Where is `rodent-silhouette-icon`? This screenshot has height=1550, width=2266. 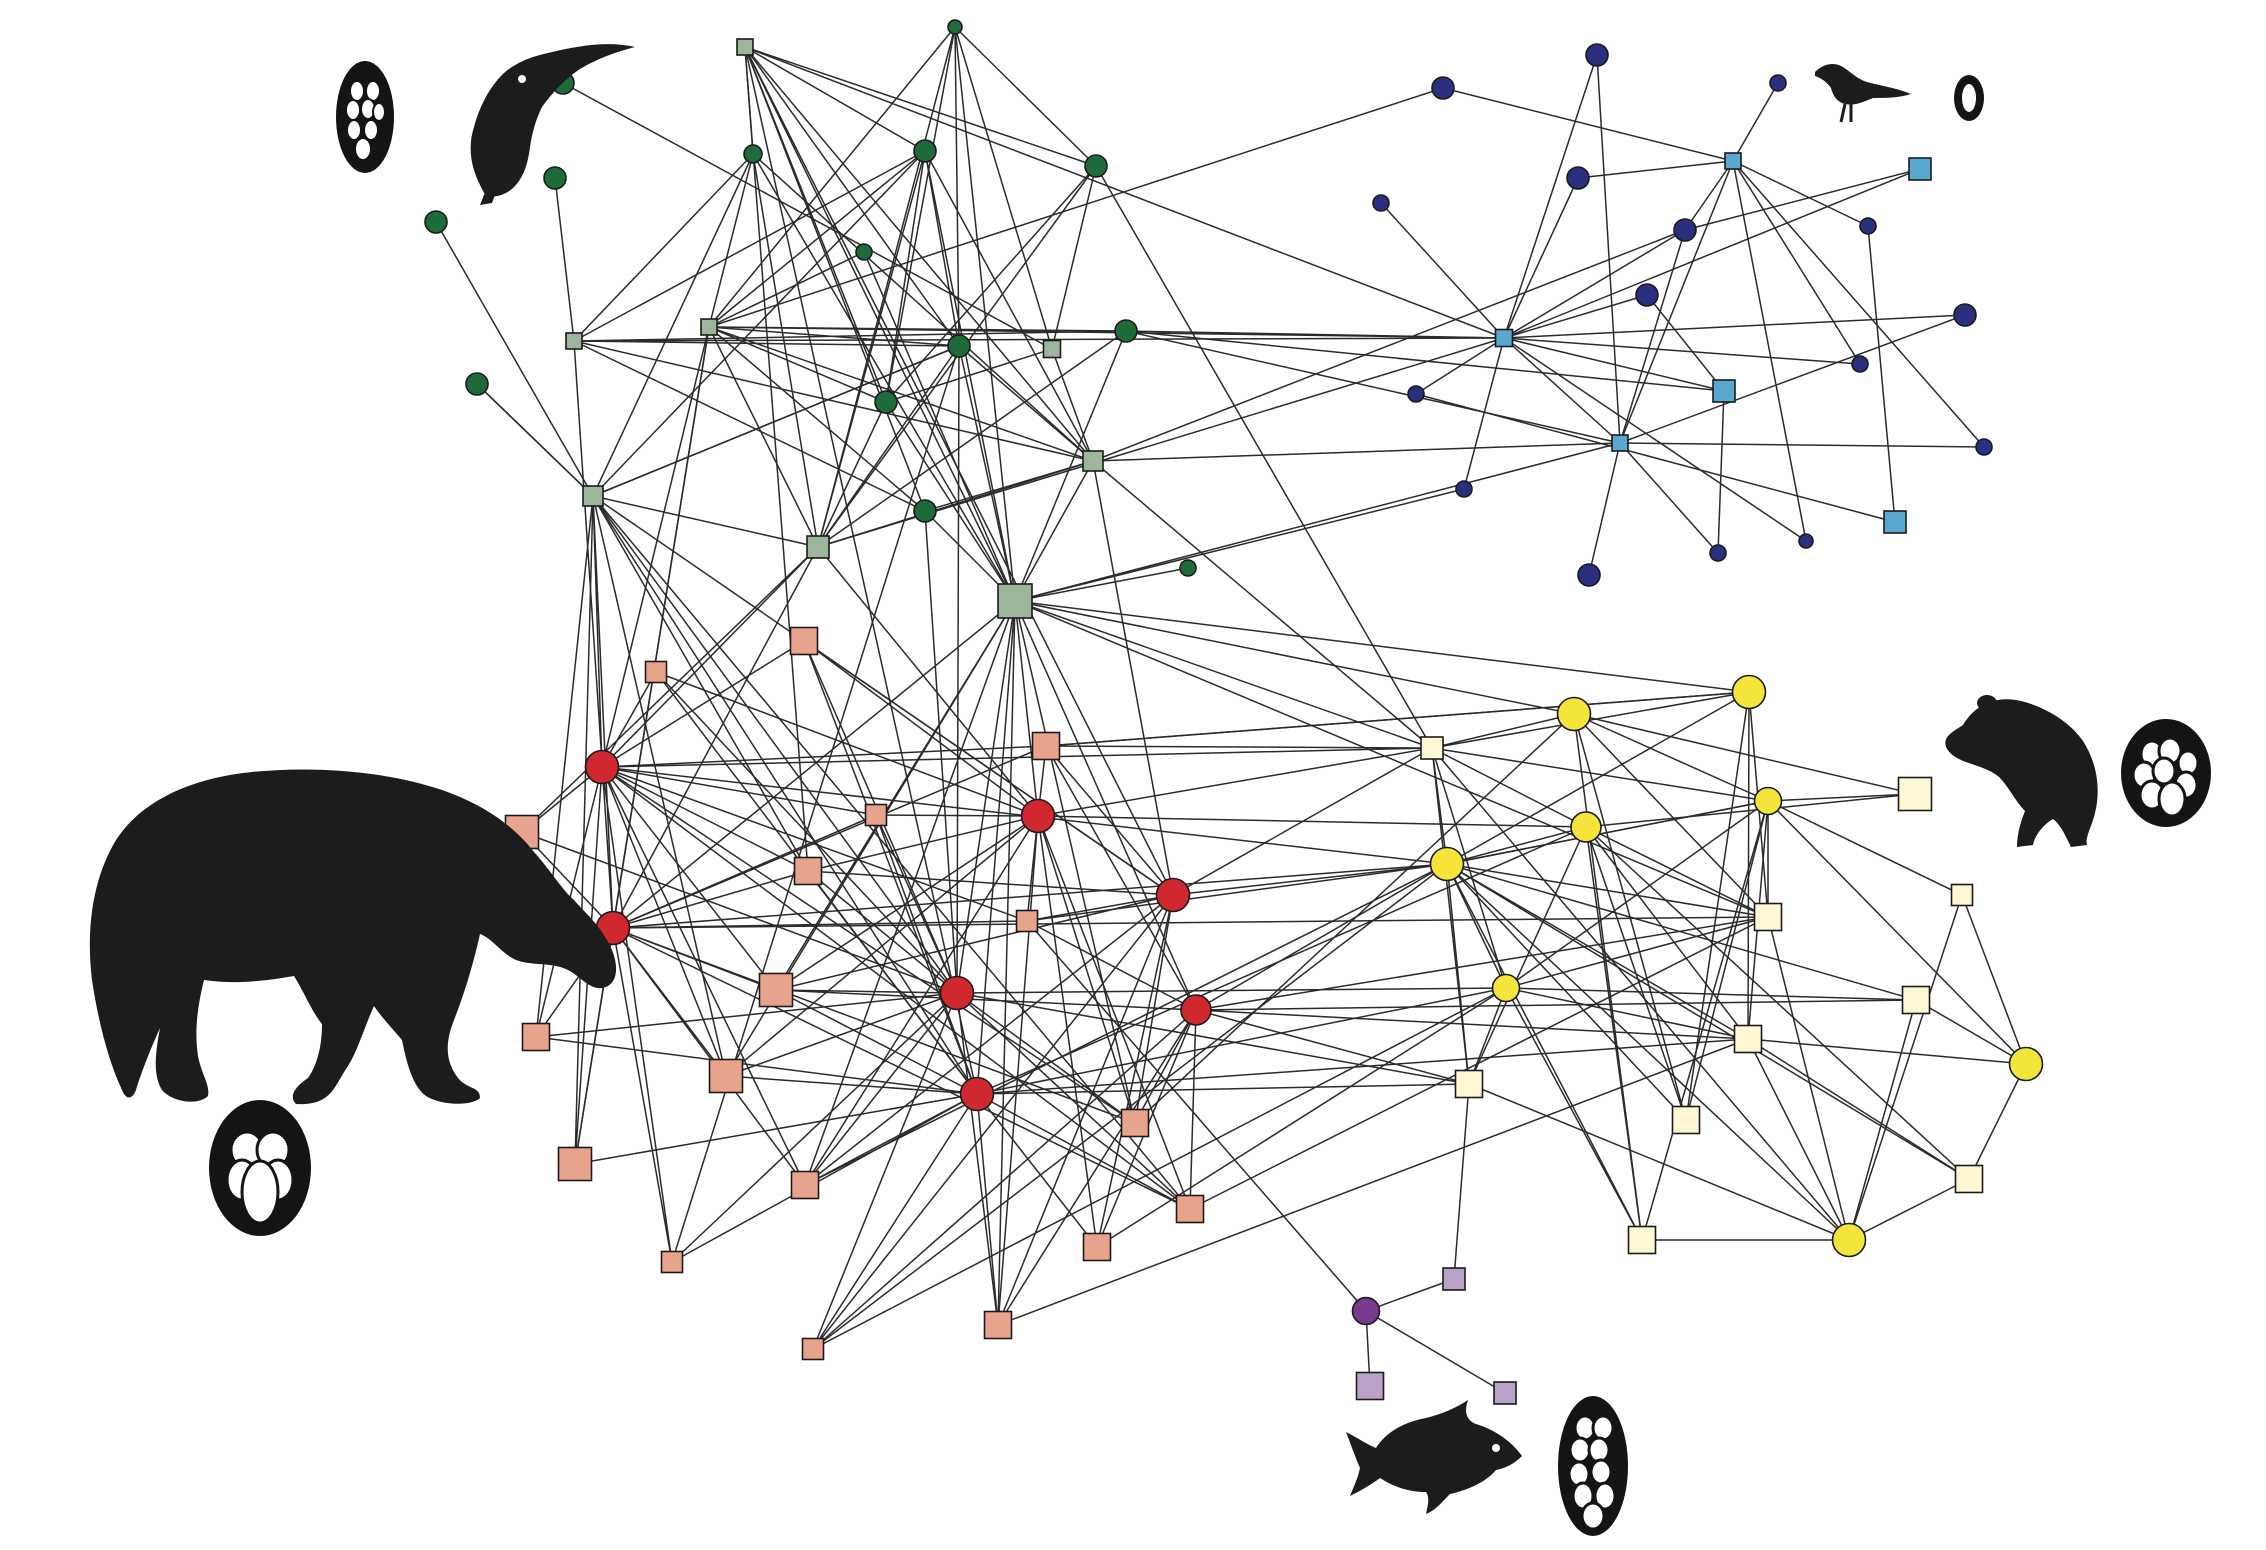 rodent-silhouette-icon is located at coordinates (2021, 771).